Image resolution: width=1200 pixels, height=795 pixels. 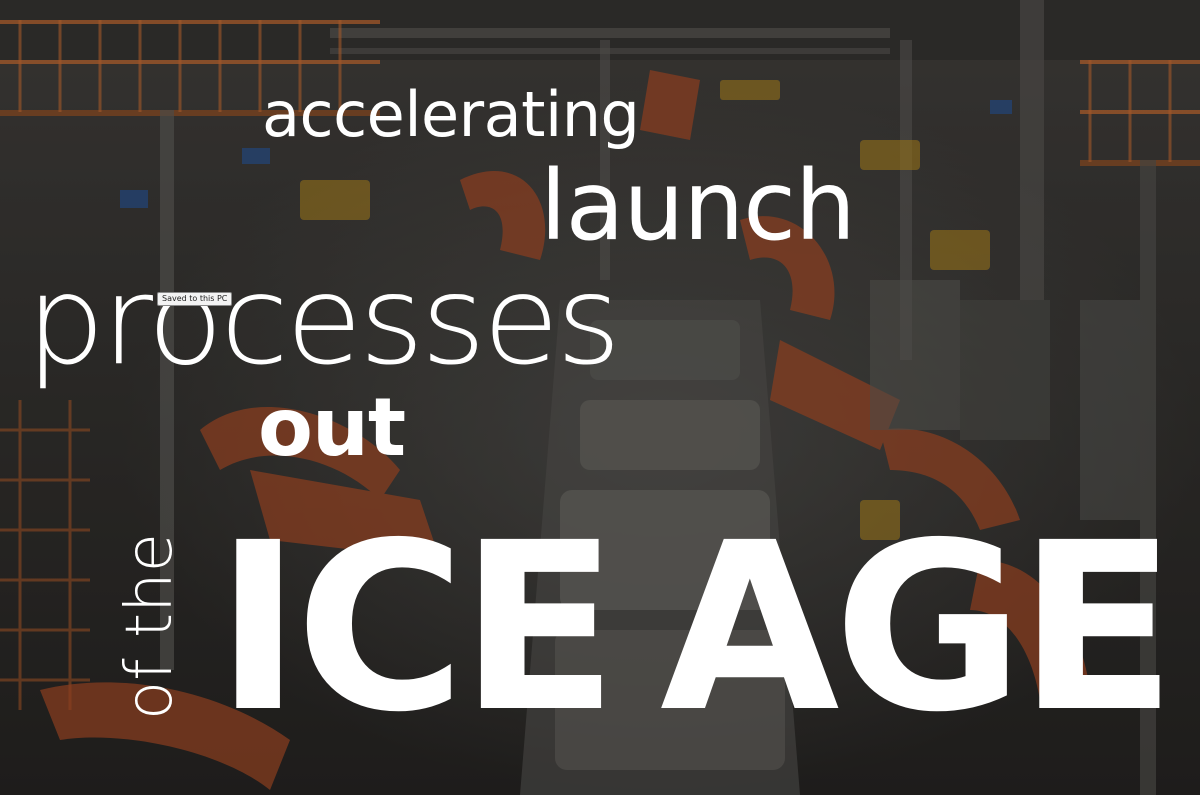 What do you see at coordinates (195, 299) in the screenshot?
I see `saved-to-pc-badge: Saved to this PC` at bounding box center [195, 299].